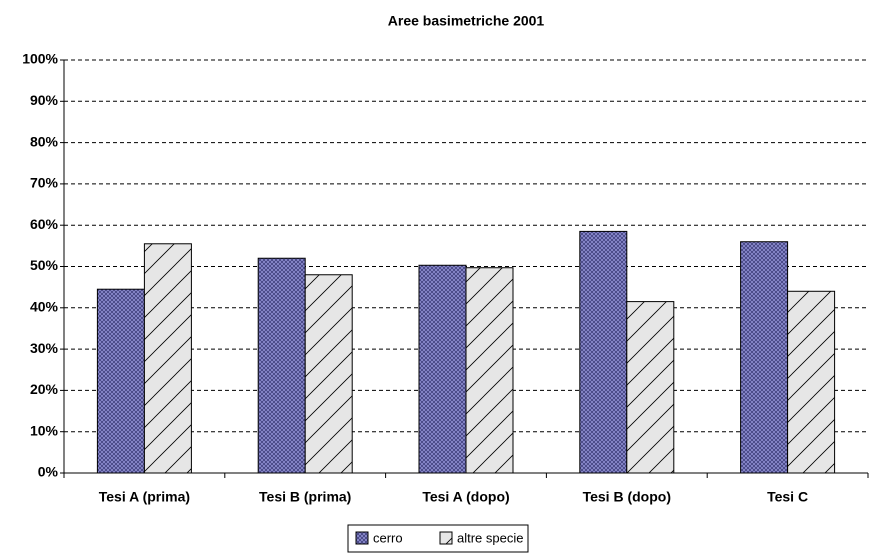  I want to click on y-tick-label: 90%, so click(44, 100).